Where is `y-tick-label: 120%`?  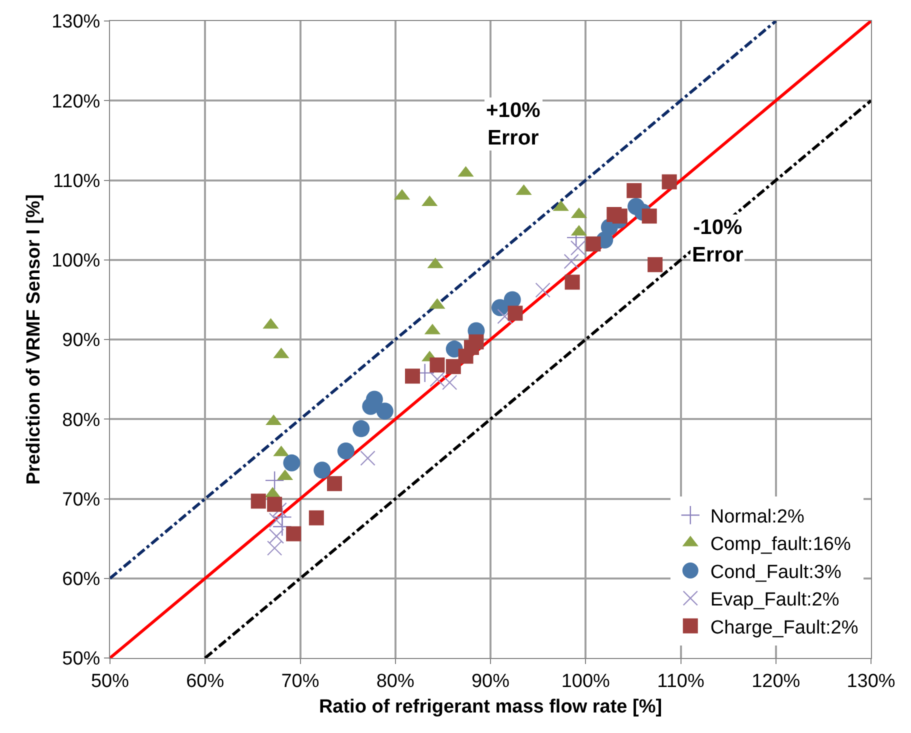
y-tick-label: 120% is located at coordinates (76, 101).